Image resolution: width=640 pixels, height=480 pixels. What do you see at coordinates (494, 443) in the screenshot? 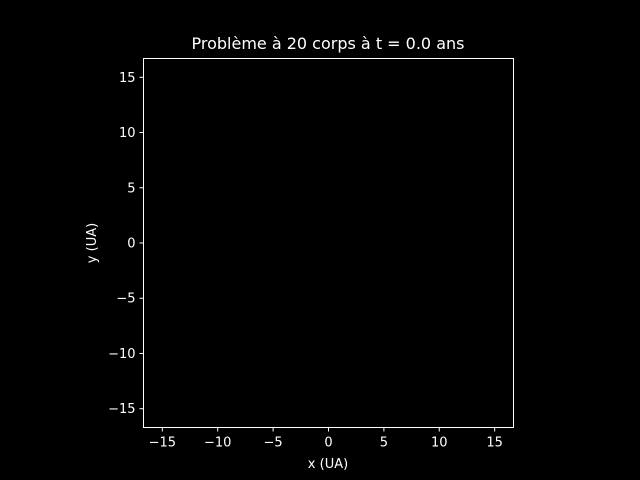
I see `x-tick-label: 15` at bounding box center [494, 443].